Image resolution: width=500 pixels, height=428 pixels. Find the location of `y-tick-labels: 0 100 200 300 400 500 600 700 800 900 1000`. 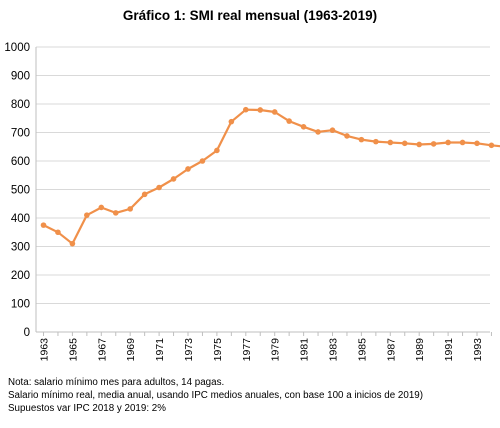

y-tick-labels: 0 100 200 300 400 500 600 700 800 900 1000 is located at coordinates (17, 190).